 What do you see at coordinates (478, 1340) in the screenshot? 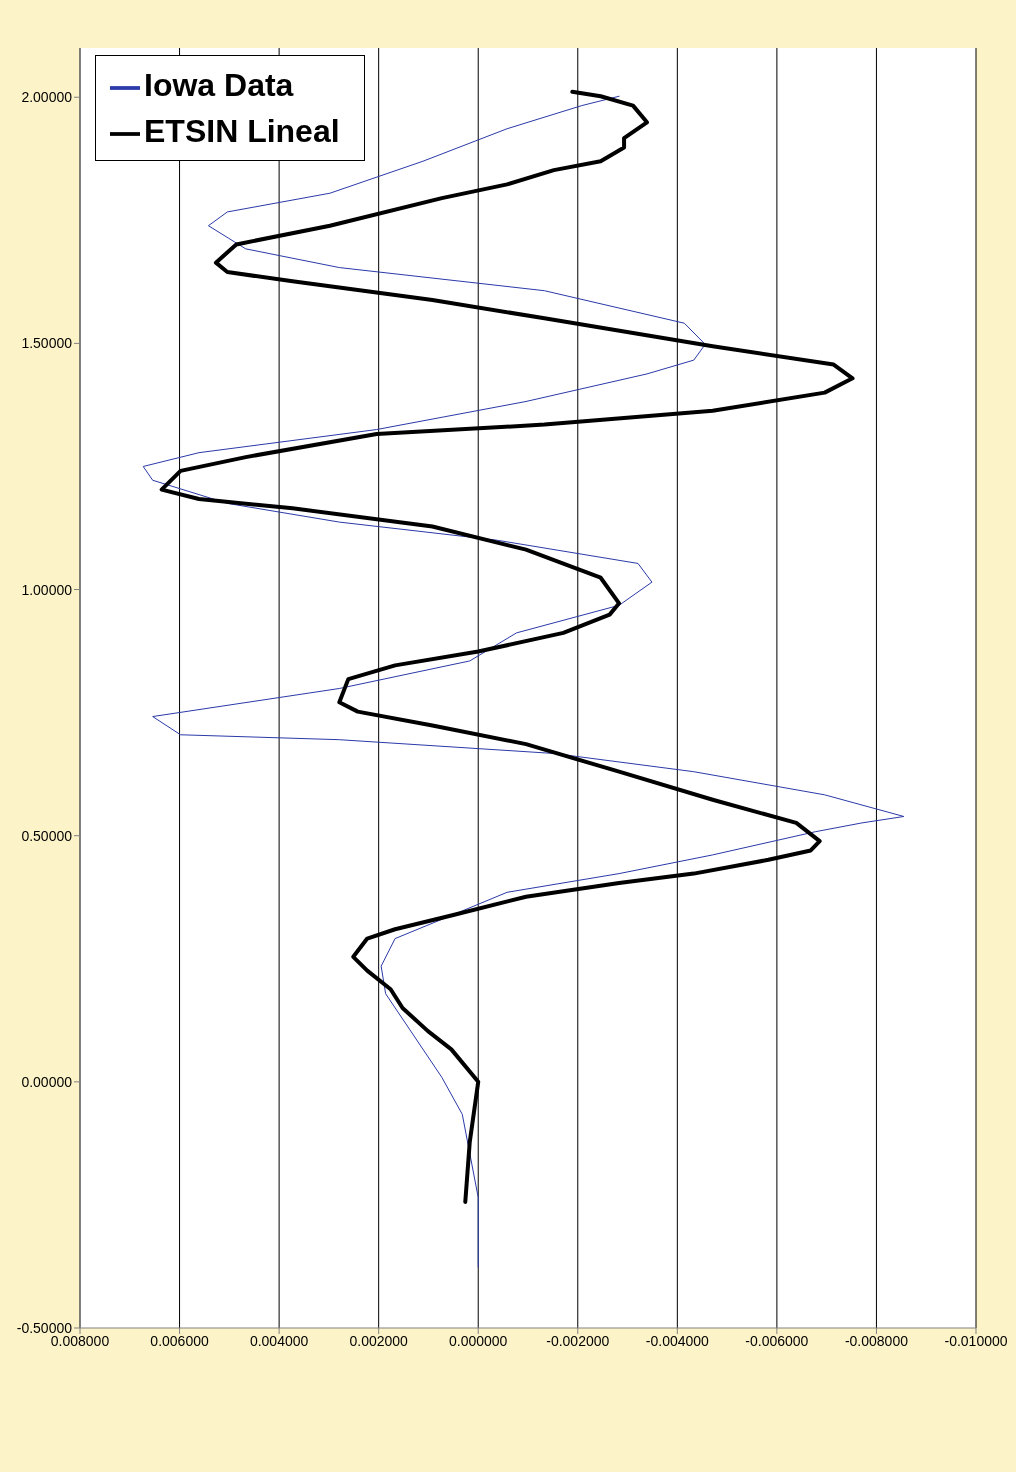
I see `x-tick-label: 0.000000` at bounding box center [478, 1340].